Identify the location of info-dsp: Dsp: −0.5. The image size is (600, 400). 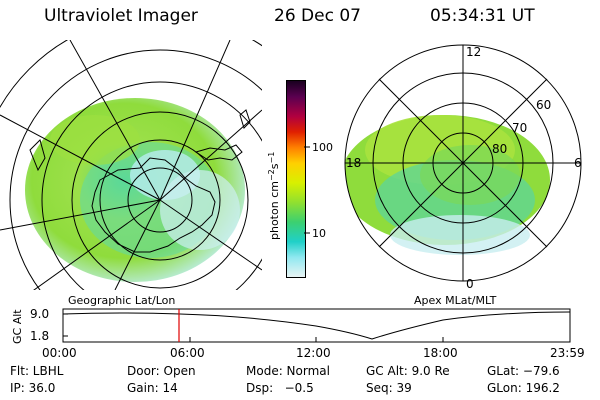
(280, 388).